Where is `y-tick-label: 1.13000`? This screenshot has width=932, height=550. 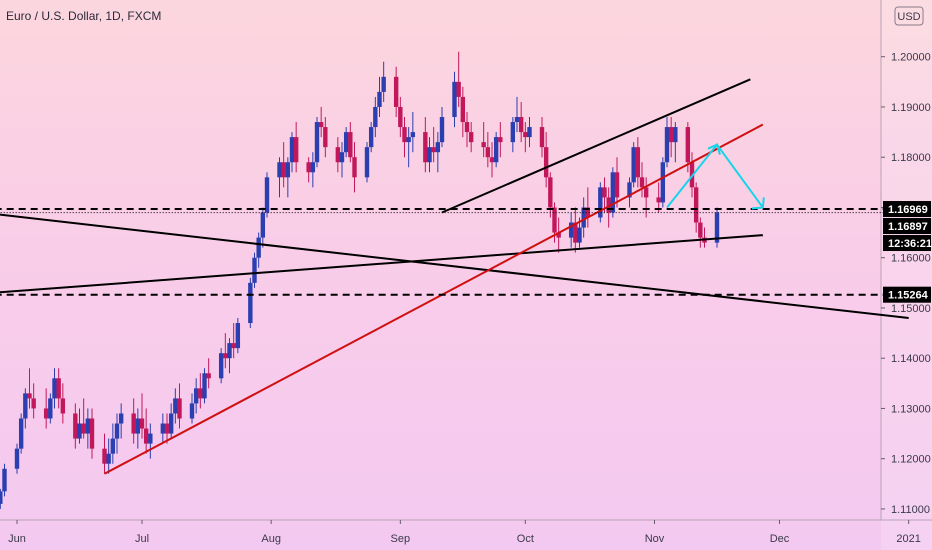
y-tick-label: 1.13000 is located at coordinates (911, 409).